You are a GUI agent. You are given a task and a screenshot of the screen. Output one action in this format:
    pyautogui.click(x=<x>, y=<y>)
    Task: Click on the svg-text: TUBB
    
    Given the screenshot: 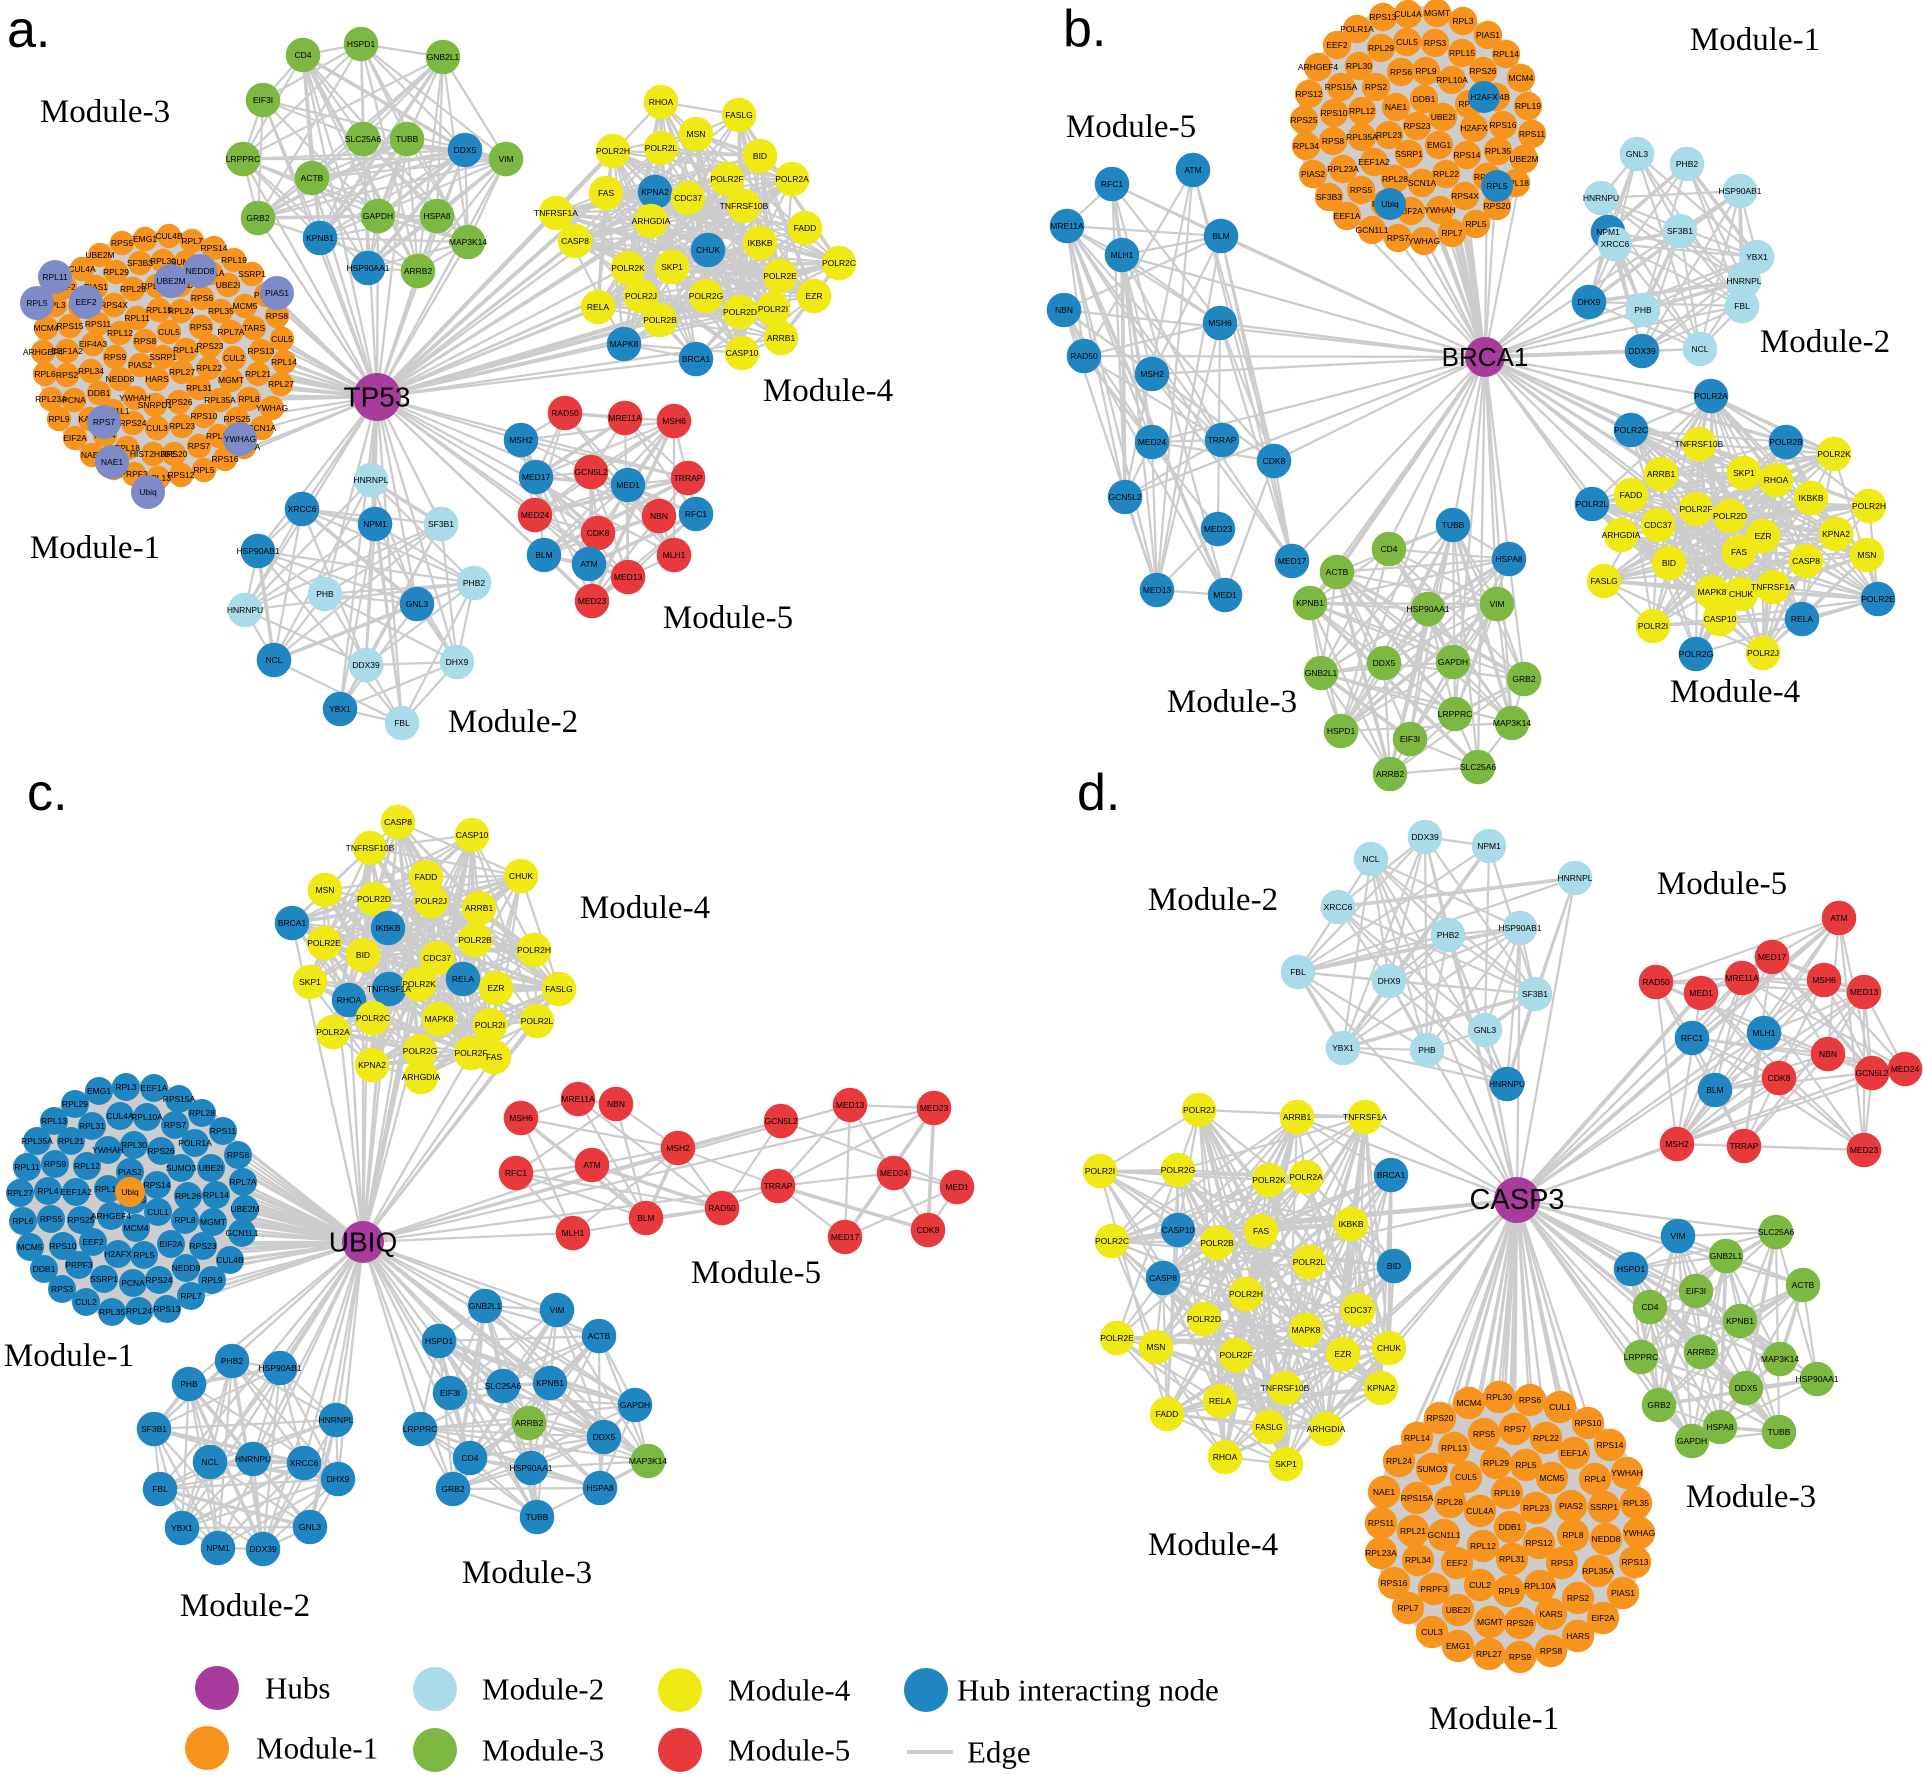 What is the action you would take?
    pyautogui.click(x=407, y=139)
    